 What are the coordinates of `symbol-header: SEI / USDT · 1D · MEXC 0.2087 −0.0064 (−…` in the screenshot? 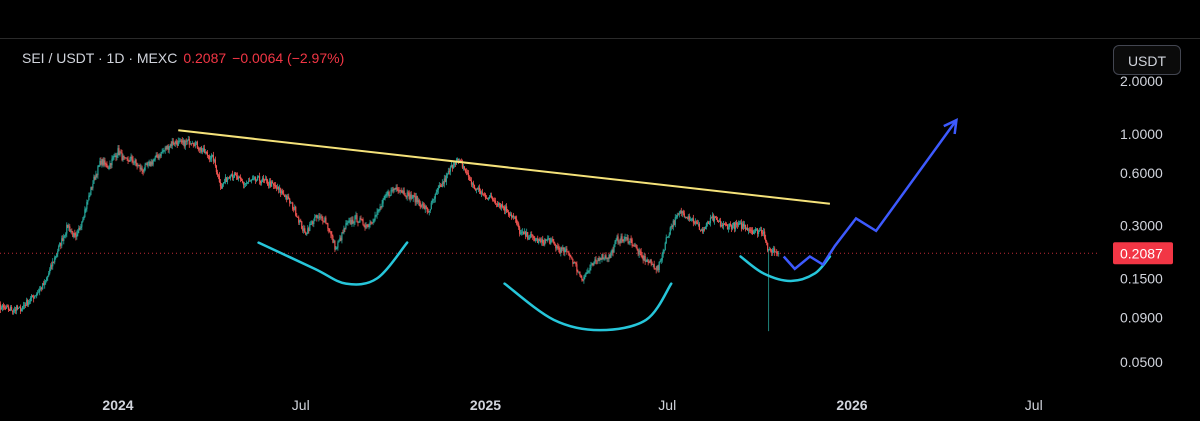 It's located at (183, 58).